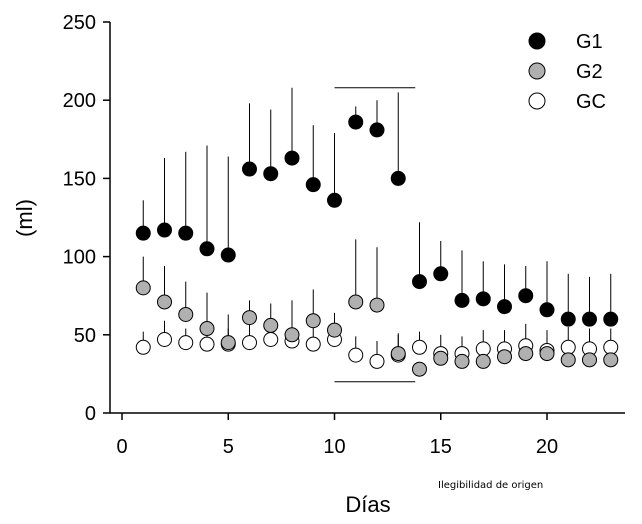  I want to click on legend-marker-g1, so click(537, 41).